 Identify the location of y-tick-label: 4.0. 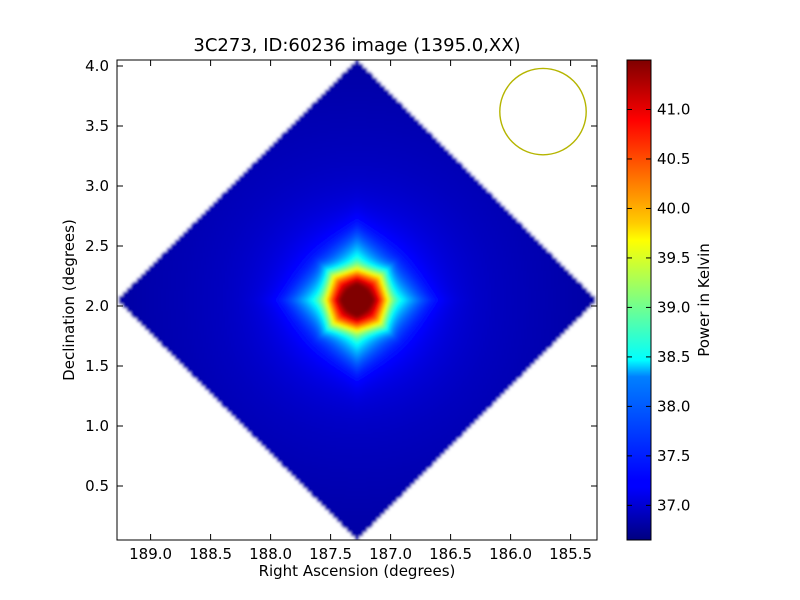
(97, 66).